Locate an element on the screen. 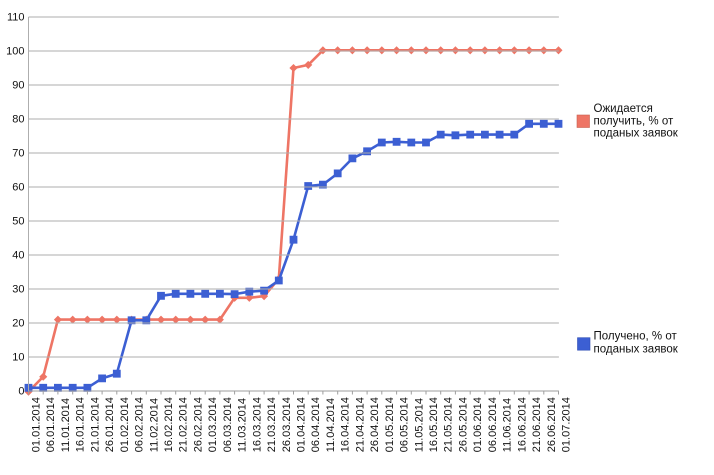 The image size is (714, 475). svg-text: 16.02.2014 is located at coordinates (169, 424).